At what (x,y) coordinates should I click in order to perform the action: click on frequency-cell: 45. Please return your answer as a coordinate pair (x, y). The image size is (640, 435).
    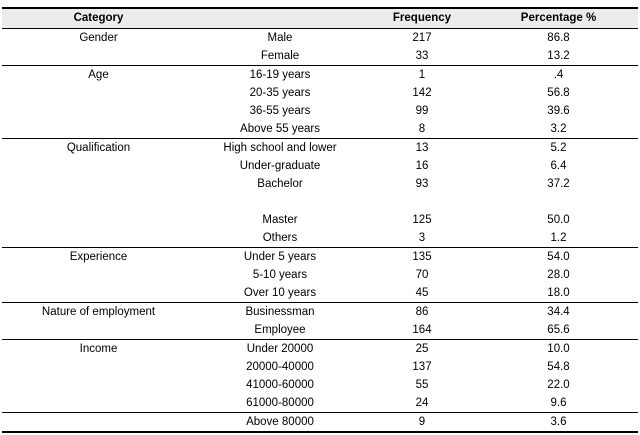
    Looking at the image, I should click on (422, 293).